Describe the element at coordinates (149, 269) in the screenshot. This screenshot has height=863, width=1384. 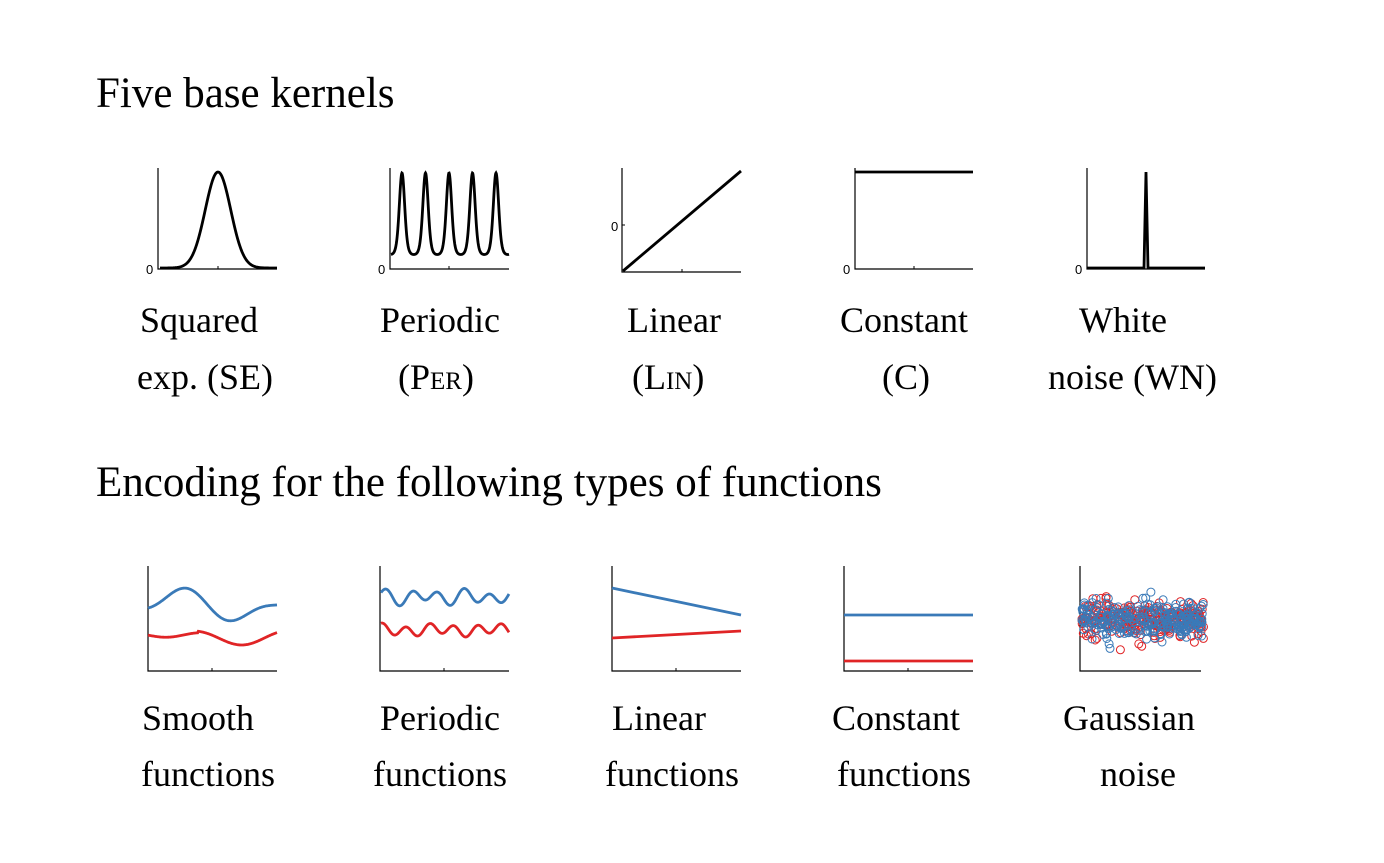
I see `zero-tick-se: 0` at that location.